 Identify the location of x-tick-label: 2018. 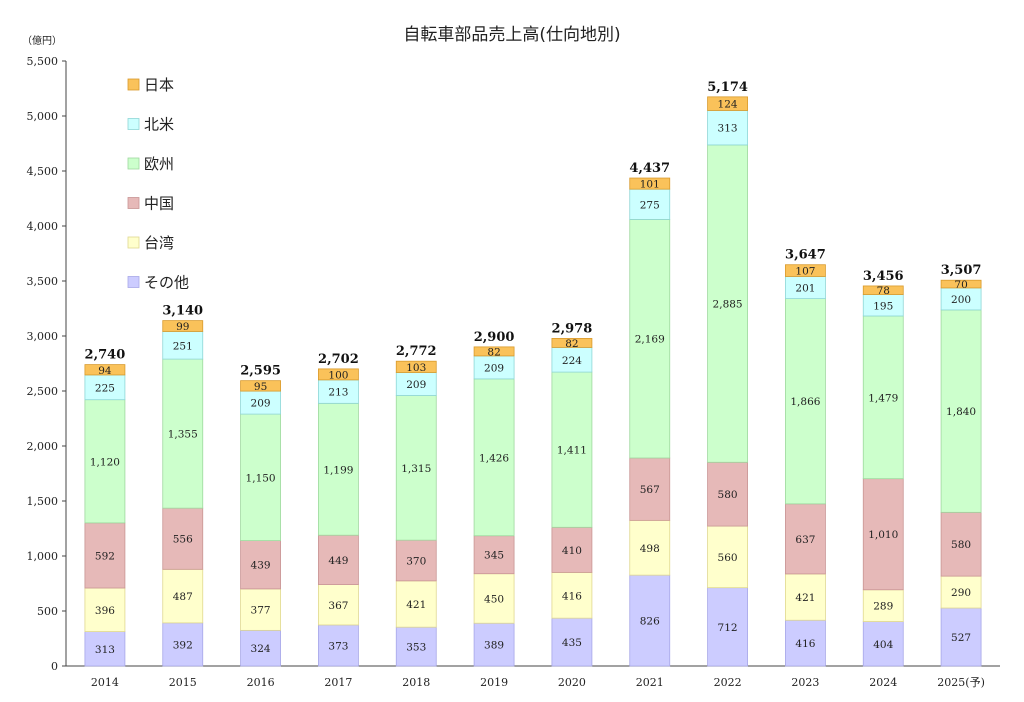
(416, 682).